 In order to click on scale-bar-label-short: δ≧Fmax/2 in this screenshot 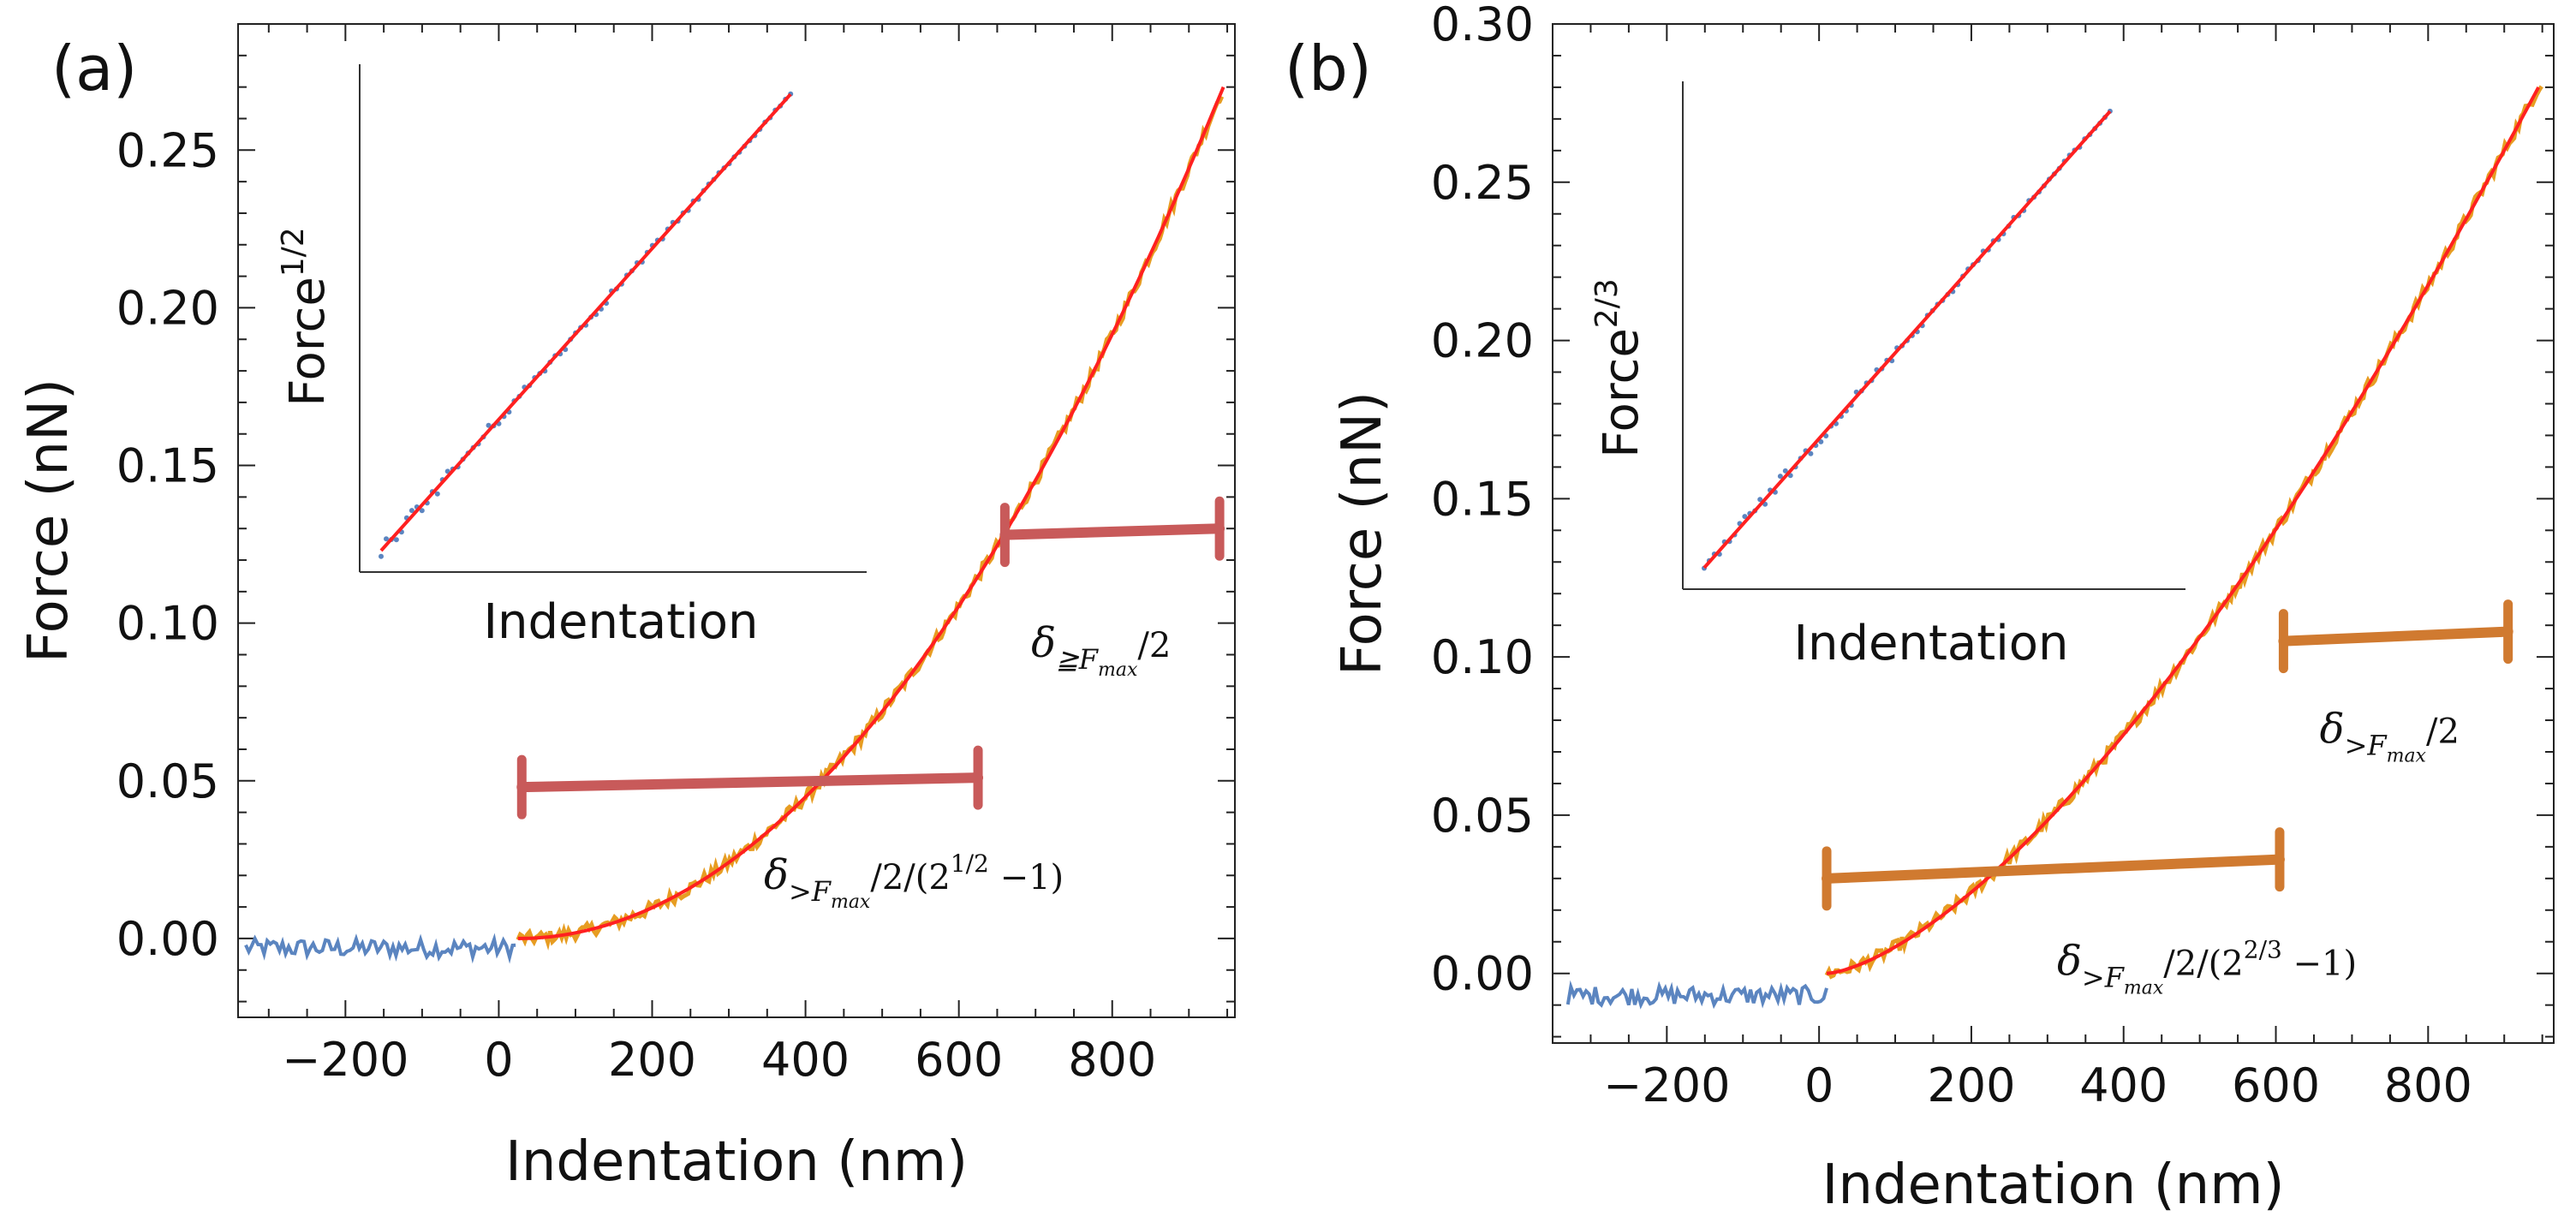, I will do `click(1101, 650)`.